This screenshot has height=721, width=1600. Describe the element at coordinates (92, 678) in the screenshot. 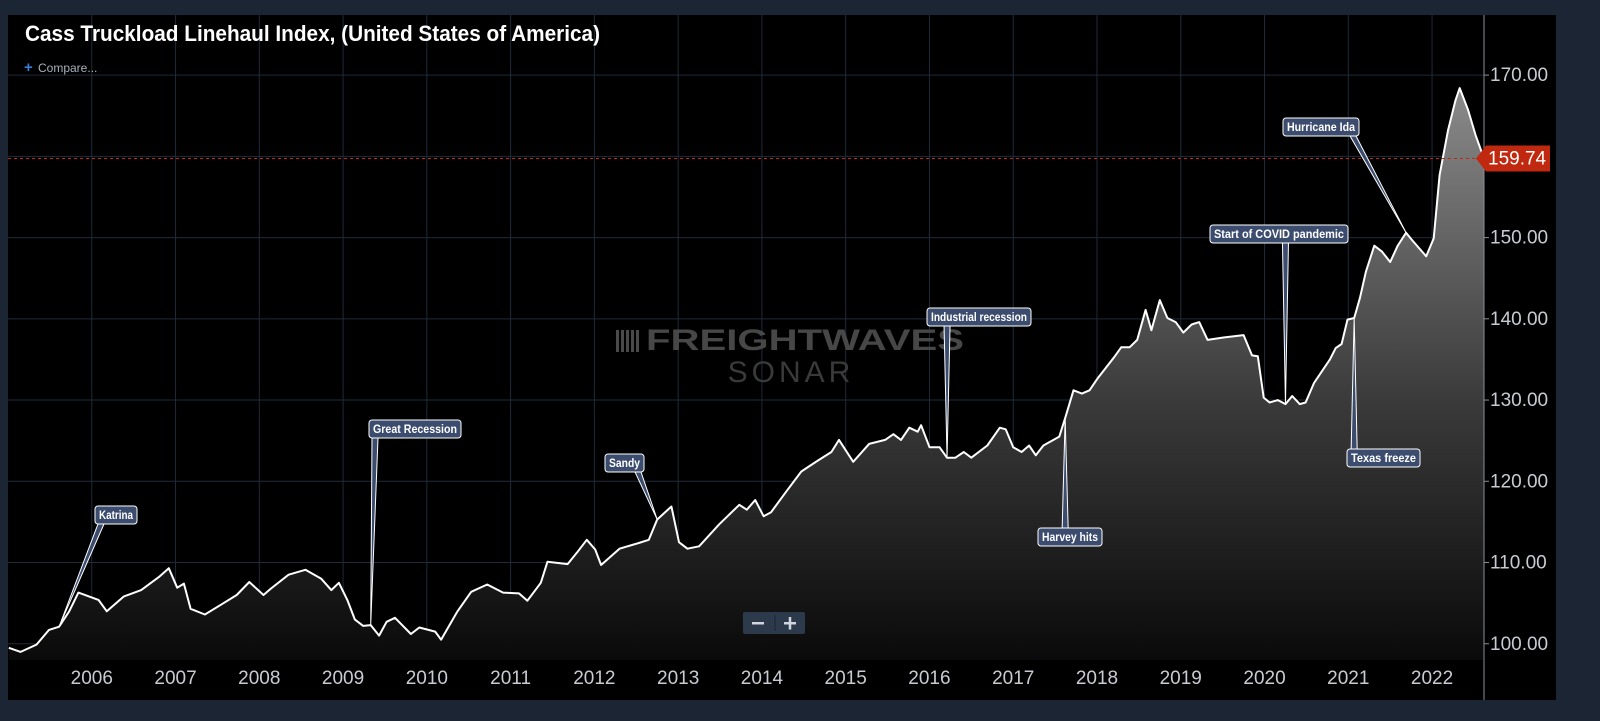

I see `x-tick-label: 2006` at that location.